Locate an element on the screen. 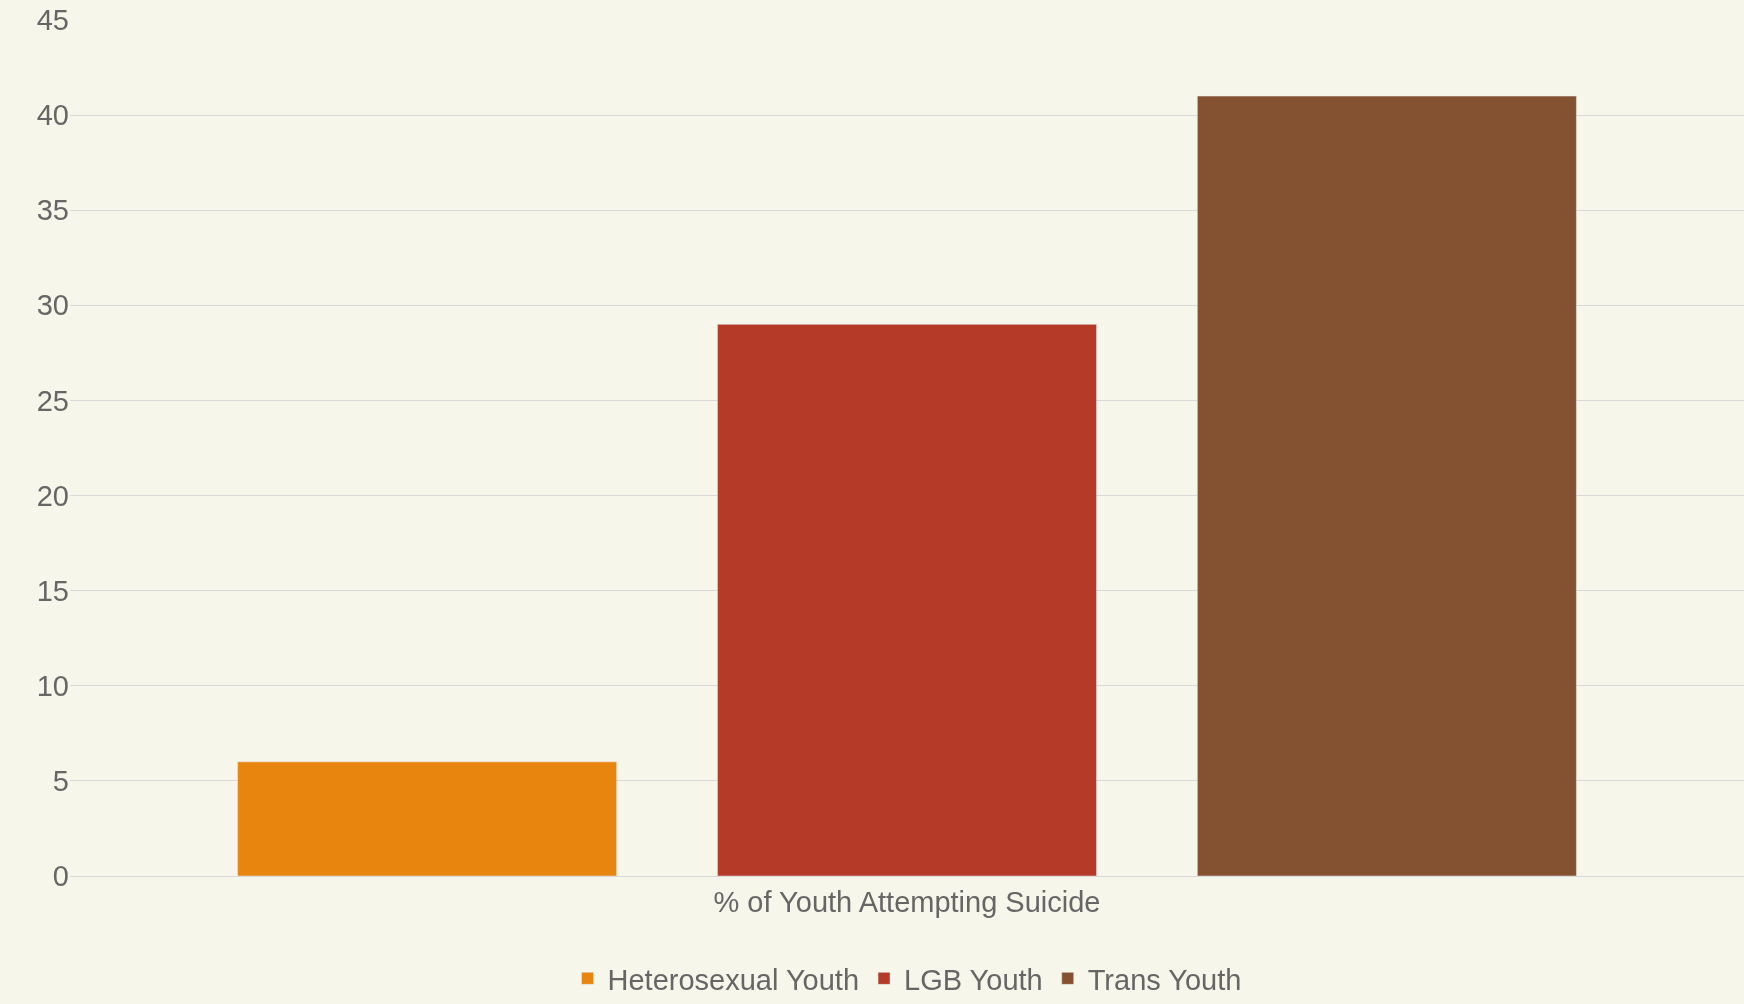 This screenshot has height=1004, width=1744. y-tick-label: 0 is located at coordinates (60, 876).